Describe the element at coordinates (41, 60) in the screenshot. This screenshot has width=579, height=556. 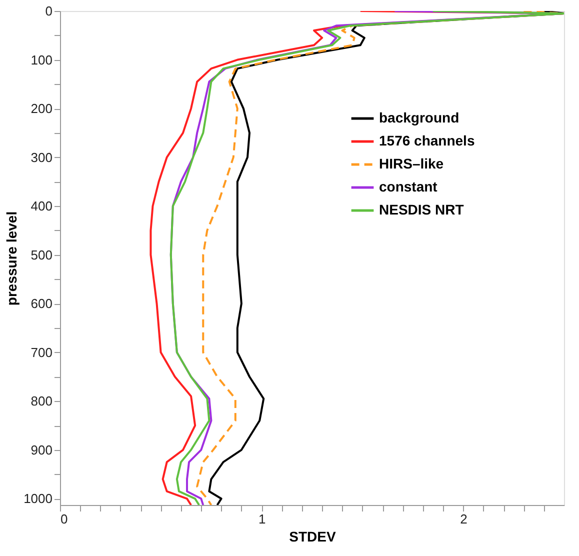
I see `y-tick-label: 100` at that location.